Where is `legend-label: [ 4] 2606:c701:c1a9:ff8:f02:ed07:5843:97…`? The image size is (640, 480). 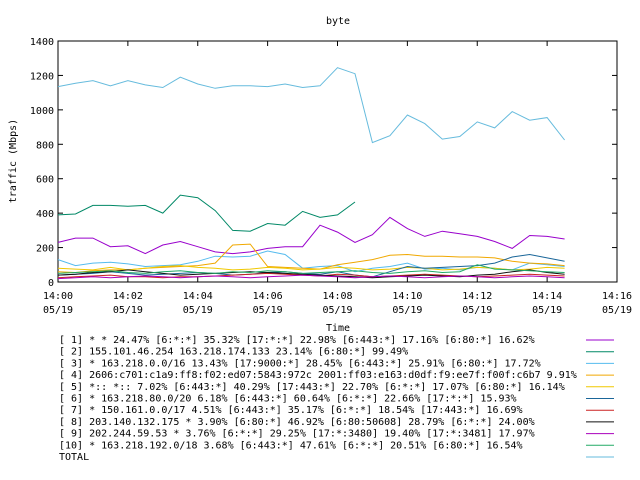
legend-label: [ 4] 2606:c701:c1a9:ff8:f02:ed07:5843:97… is located at coordinates (318, 375).